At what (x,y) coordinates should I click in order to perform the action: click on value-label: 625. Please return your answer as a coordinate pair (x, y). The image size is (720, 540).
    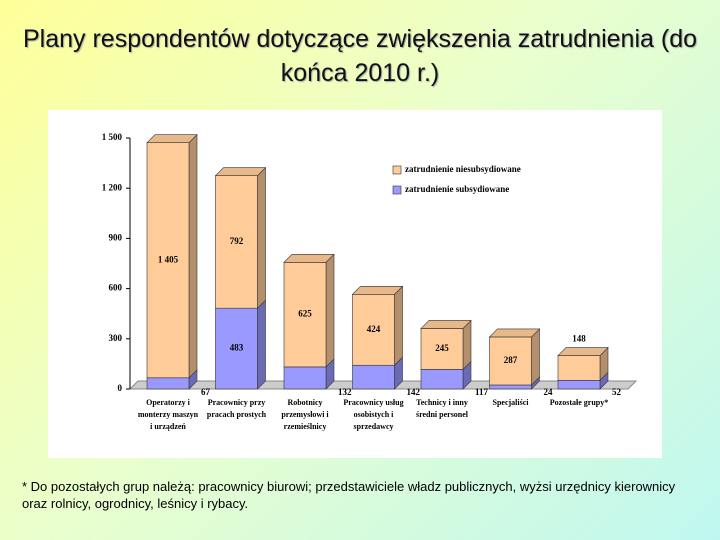
    Looking at the image, I should click on (305, 314).